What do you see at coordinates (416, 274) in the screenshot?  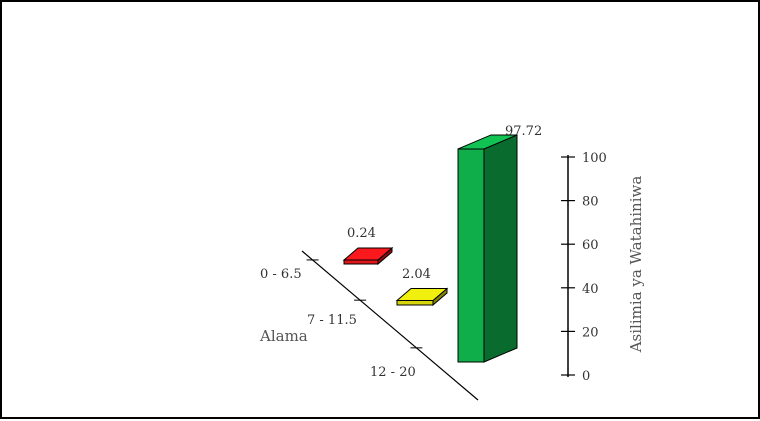 I see `data-label: 2.04` at bounding box center [416, 274].